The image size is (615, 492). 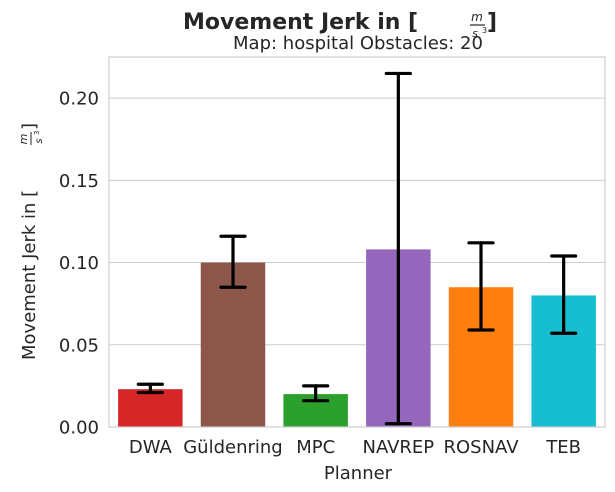 I want to click on y-tick-labels: 0.00 0.05 0.10 0.15 0.20, so click(x=79, y=264).